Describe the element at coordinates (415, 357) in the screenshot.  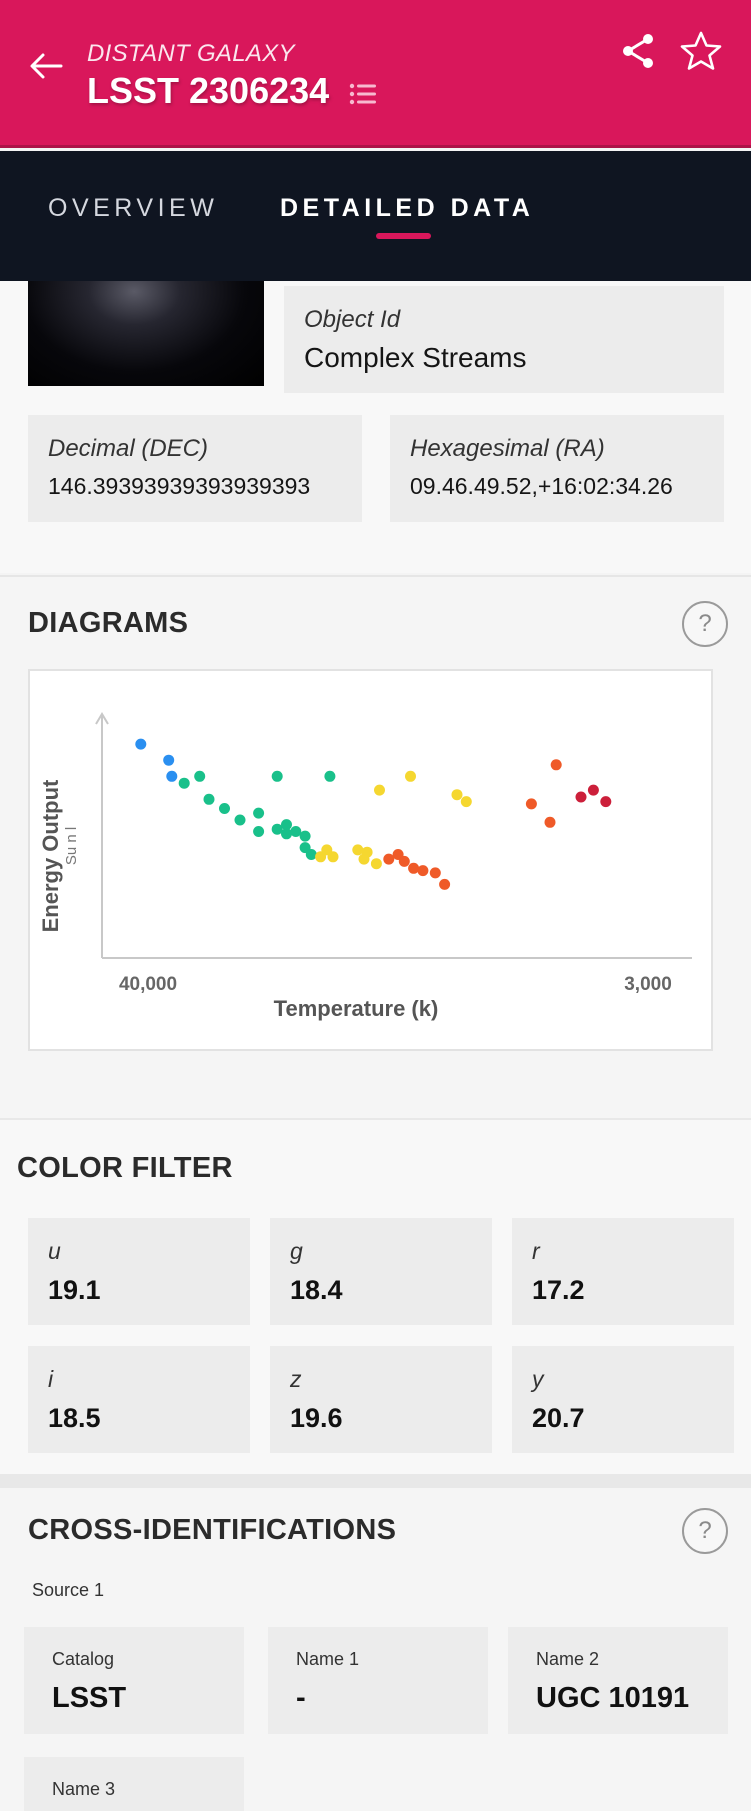
I see `object-id-value: Complex Streams` at that location.